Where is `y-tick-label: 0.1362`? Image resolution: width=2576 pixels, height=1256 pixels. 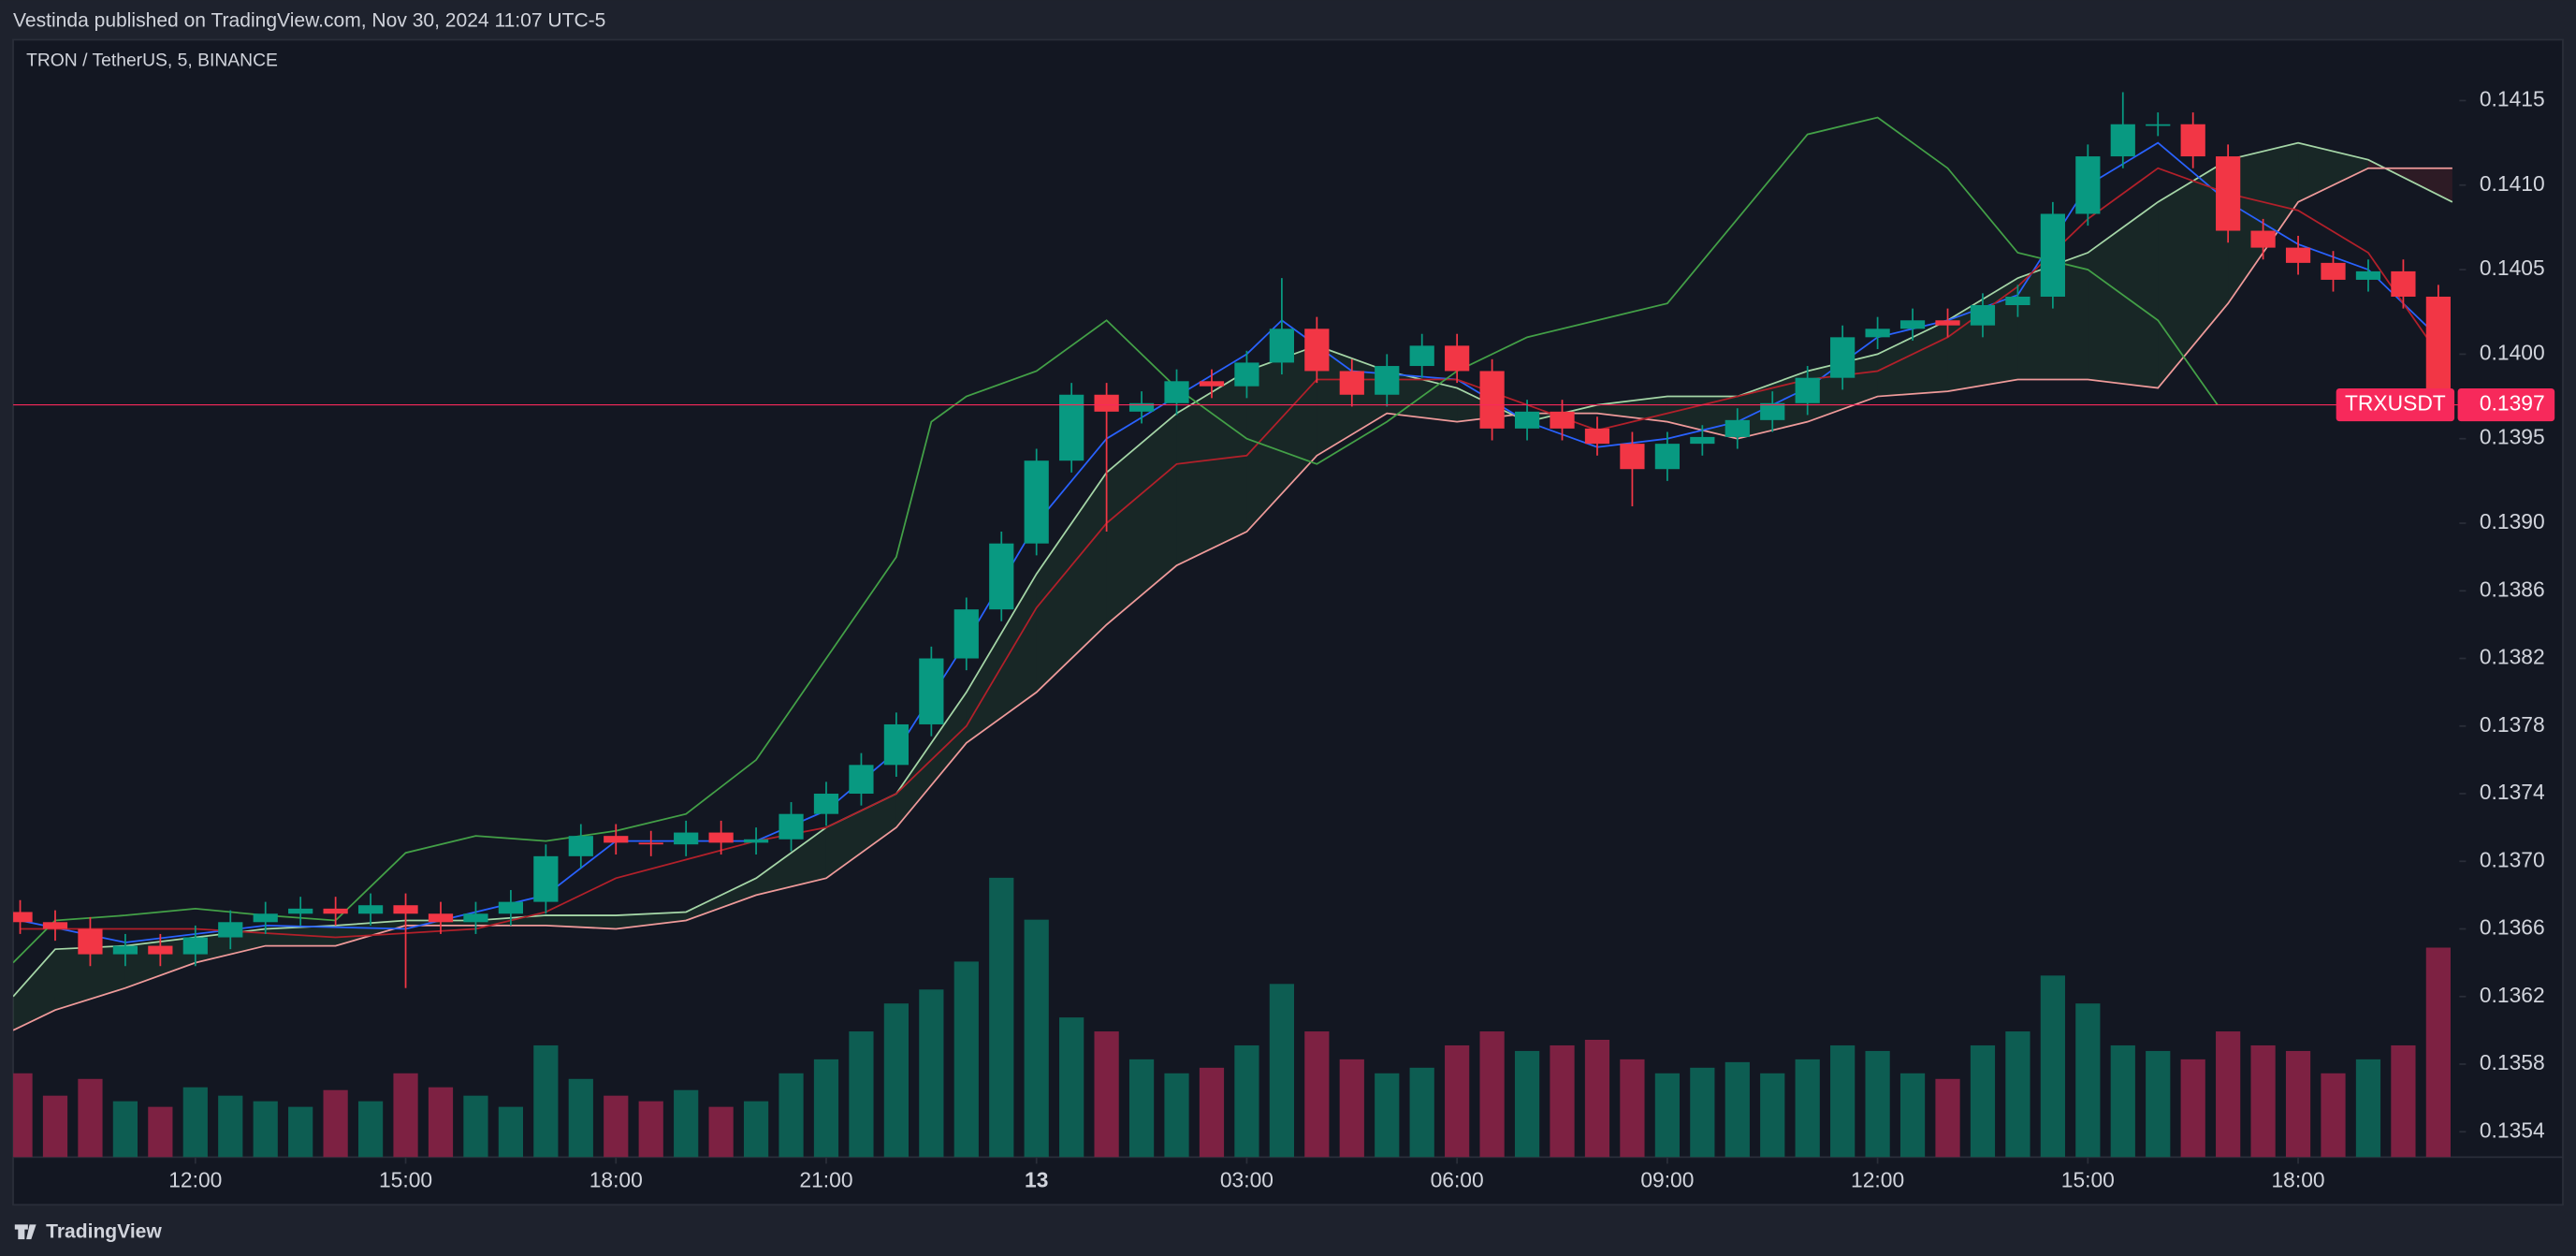
y-tick-label: 0.1362 is located at coordinates (2512, 995).